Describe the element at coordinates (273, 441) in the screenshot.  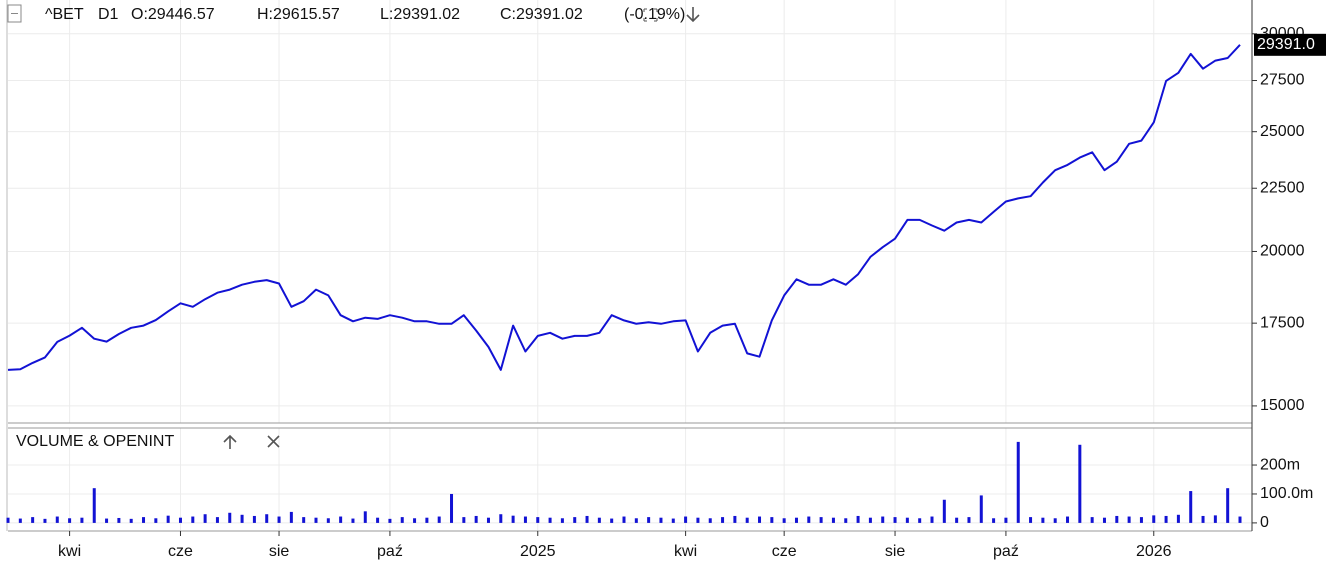
I see `close-icon` at that location.